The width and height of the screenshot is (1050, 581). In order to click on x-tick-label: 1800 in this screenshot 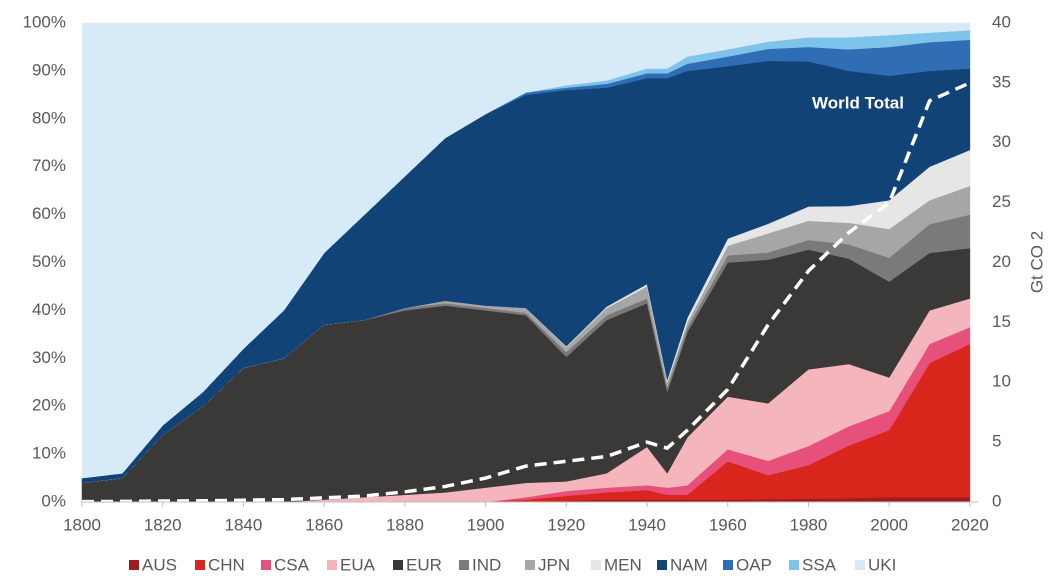, I will do `click(82, 524)`.